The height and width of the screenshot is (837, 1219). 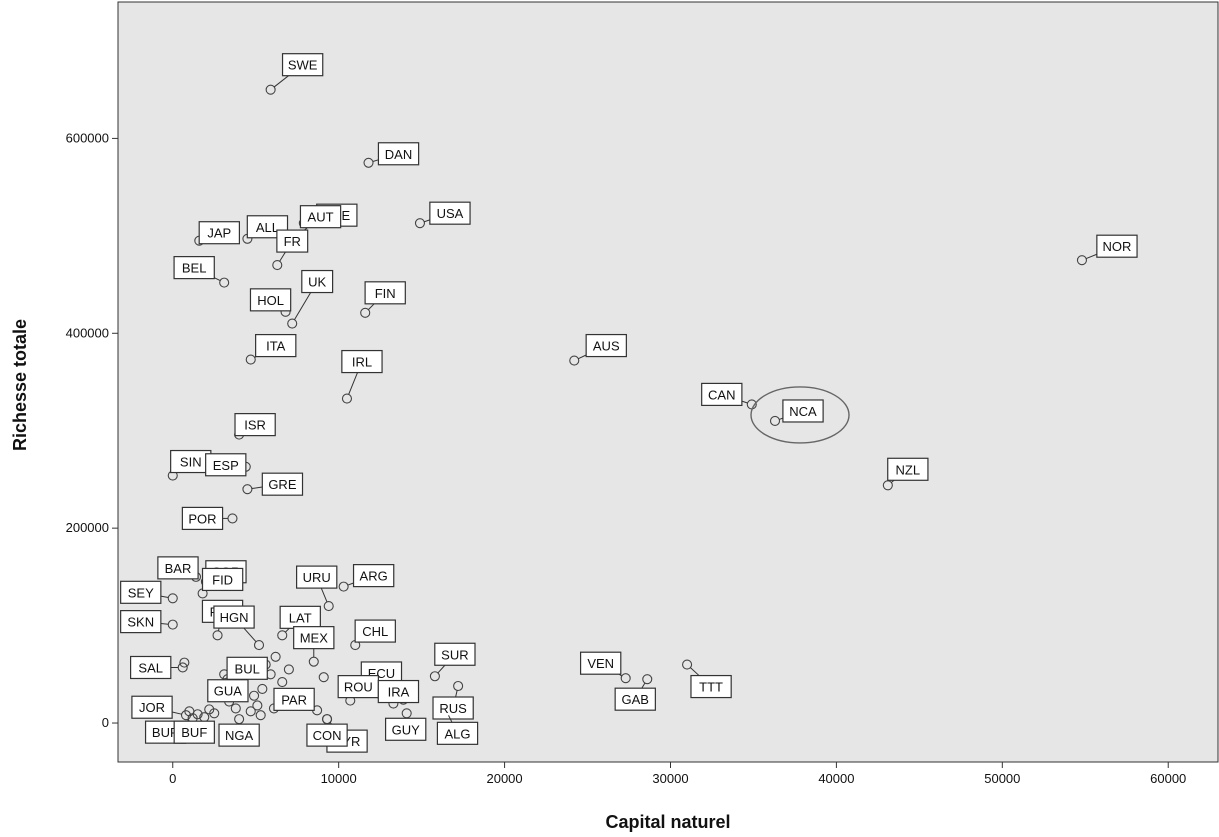 I want to click on point-label: SAL, so click(x=150, y=667).